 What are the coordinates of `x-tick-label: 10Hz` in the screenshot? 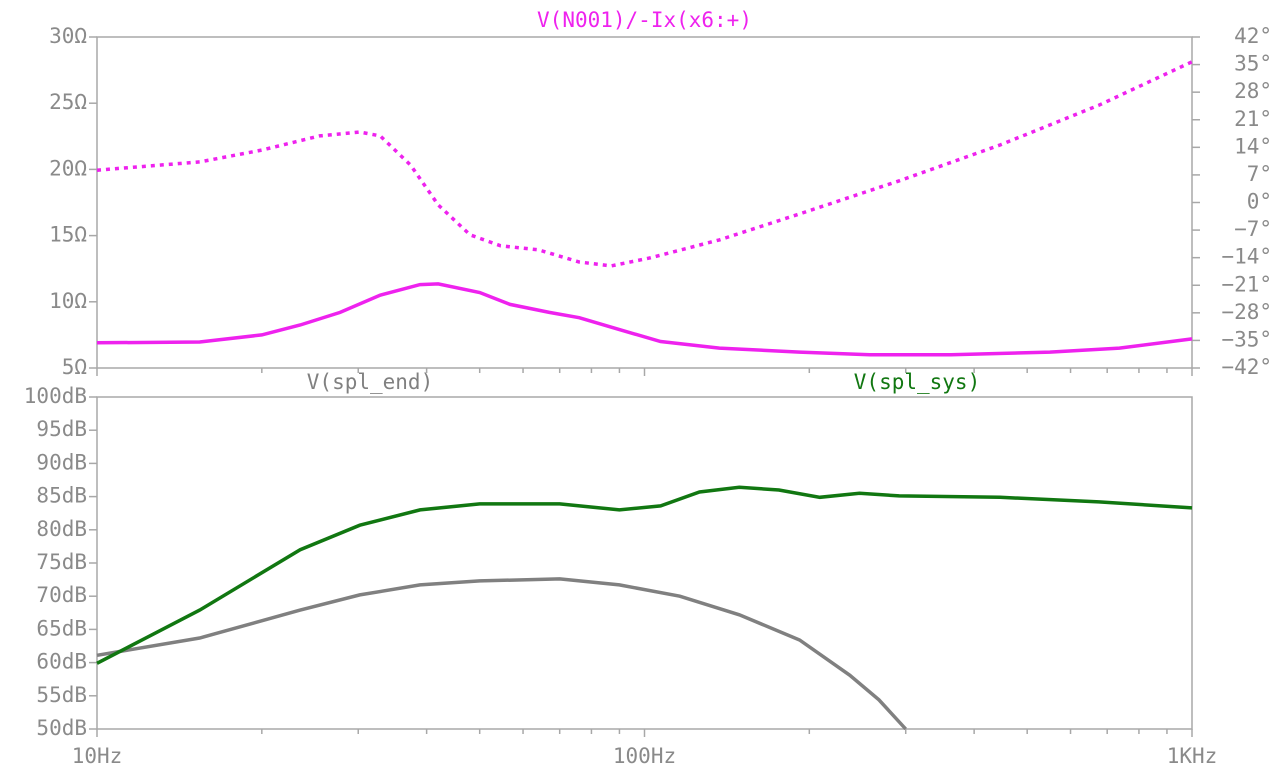 It's located at (97, 756).